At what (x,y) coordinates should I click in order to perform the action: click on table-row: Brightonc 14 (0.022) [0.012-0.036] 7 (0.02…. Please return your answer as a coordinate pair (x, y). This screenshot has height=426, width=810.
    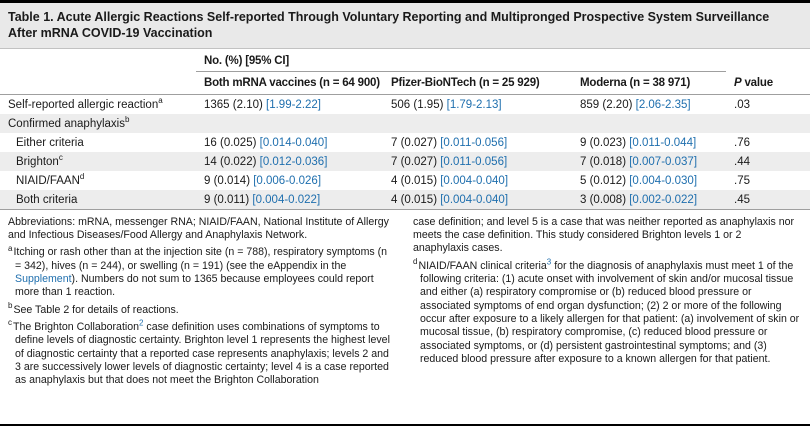
    Looking at the image, I should click on (405, 161).